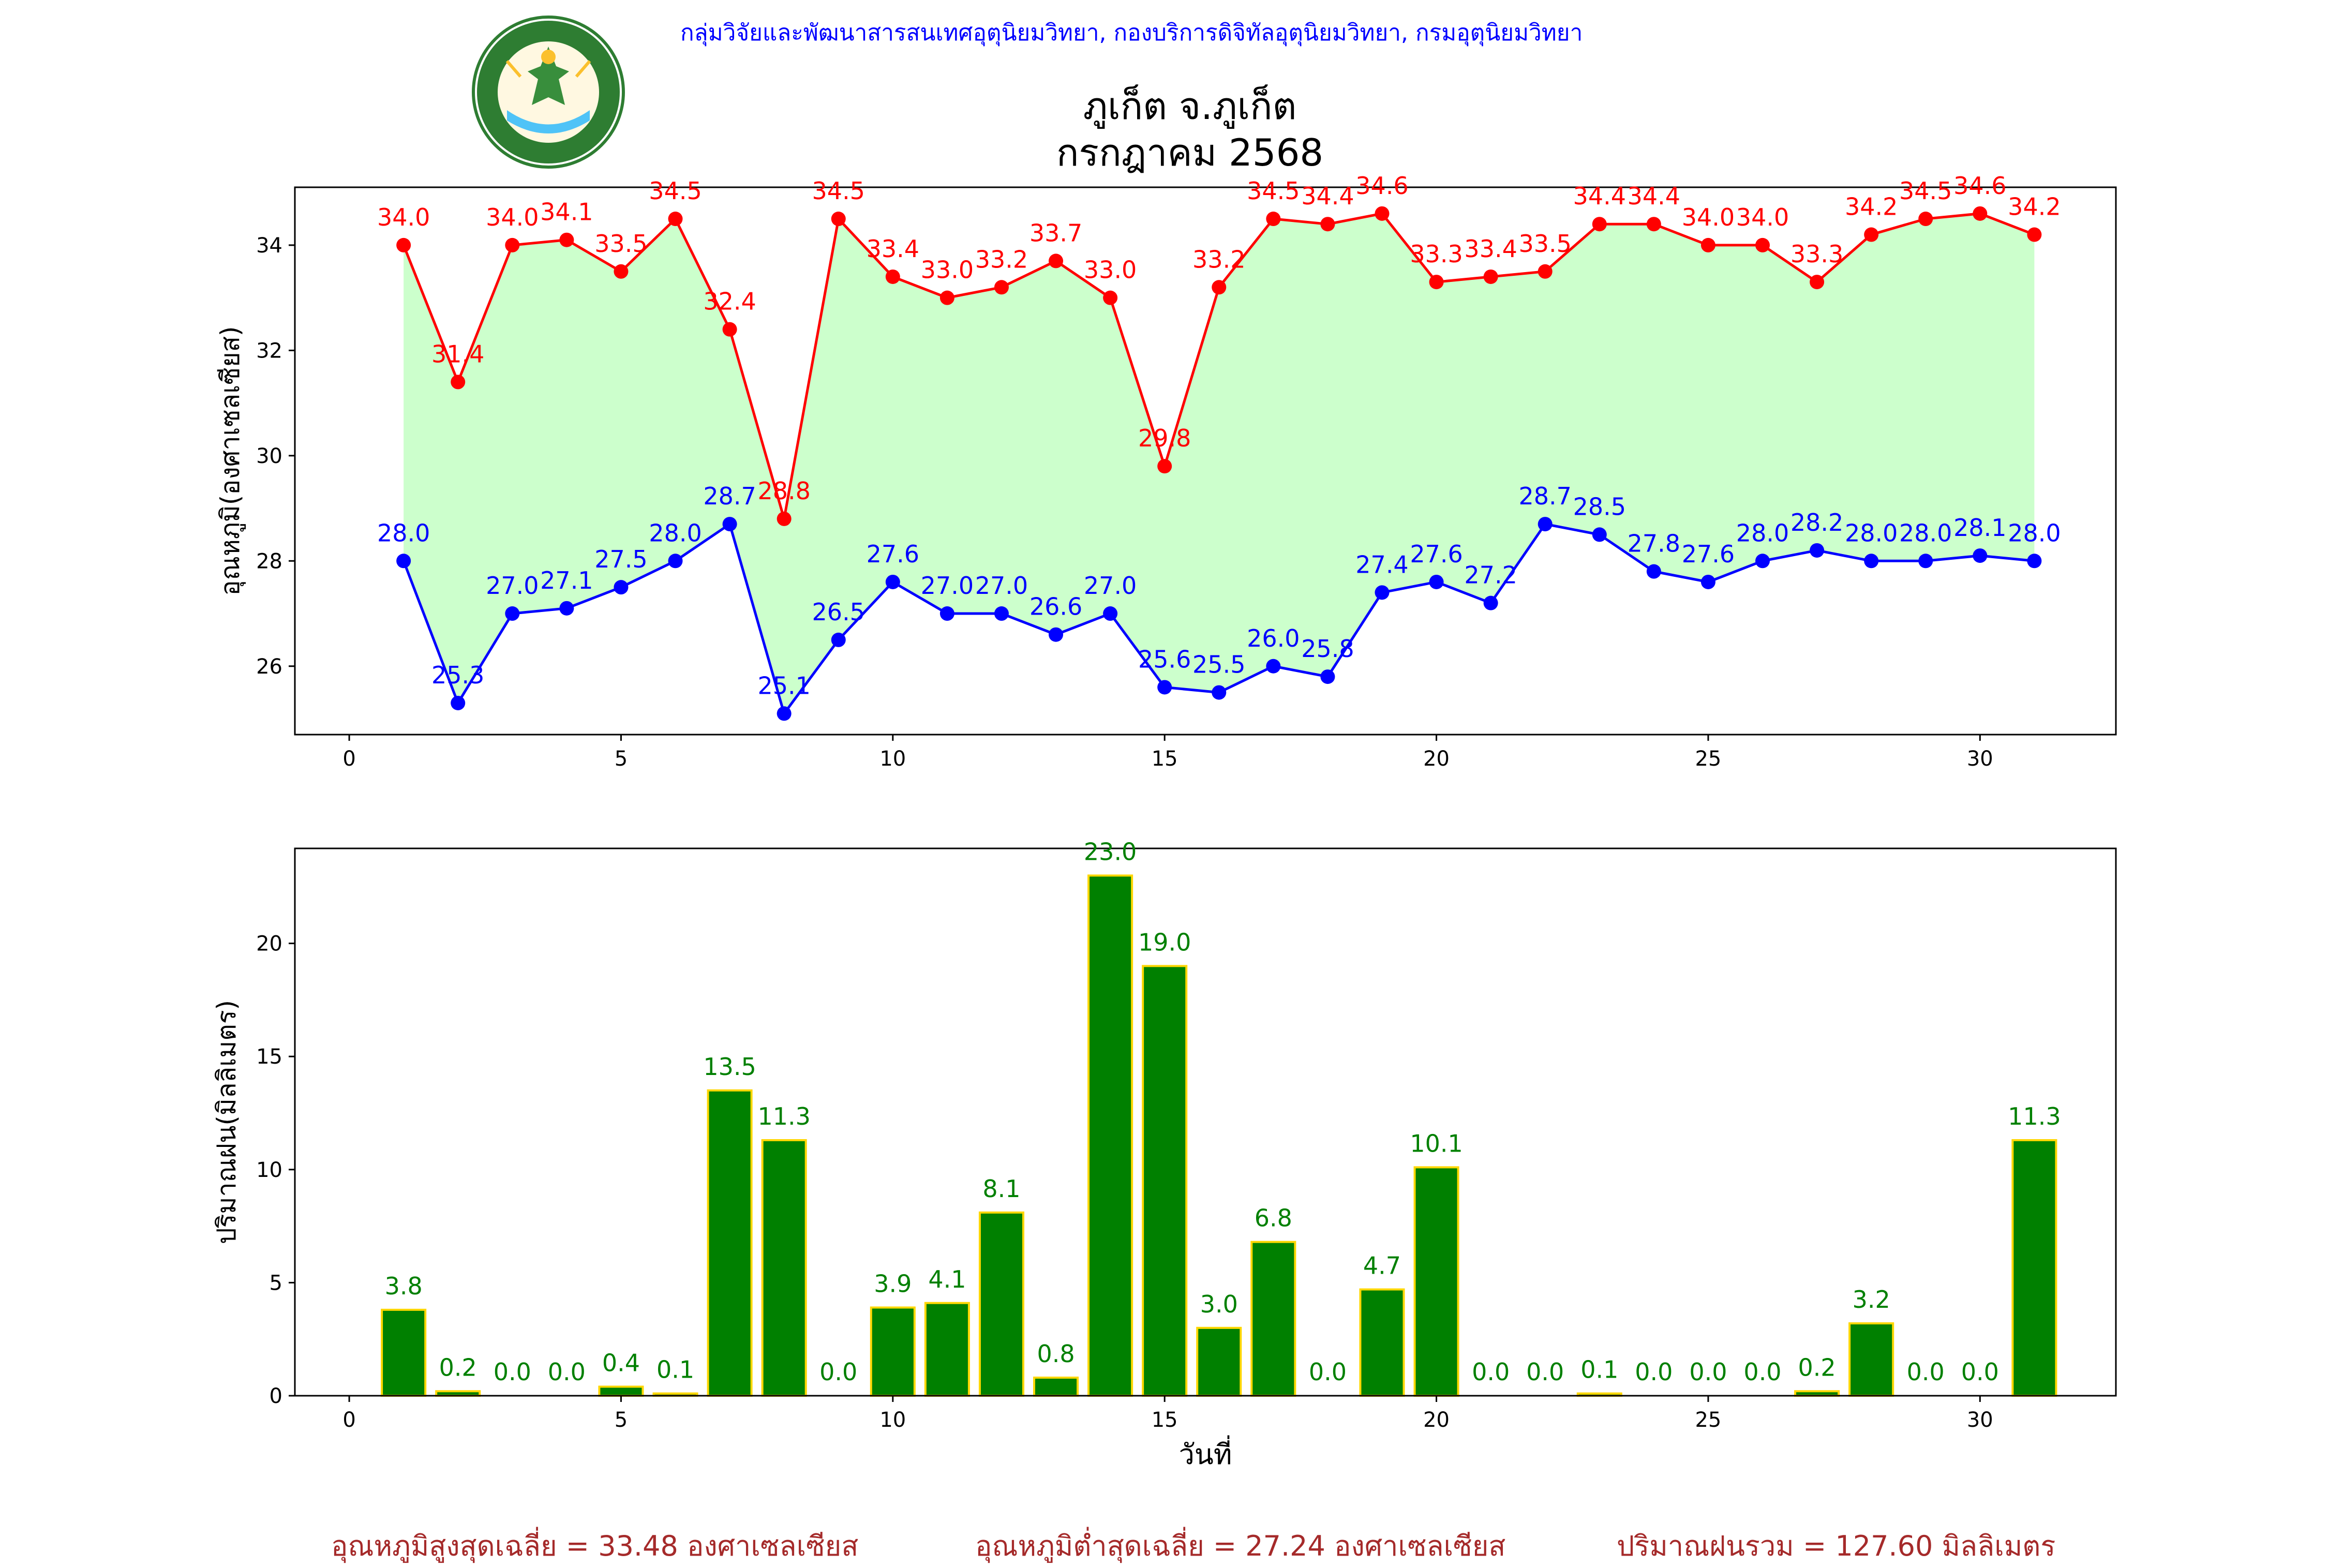 This screenshot has width=2328, height=1568. Describe the element at coordinates (348, 1420) in the screenshot. I see `rain-x-tick-label: 0` at that location.